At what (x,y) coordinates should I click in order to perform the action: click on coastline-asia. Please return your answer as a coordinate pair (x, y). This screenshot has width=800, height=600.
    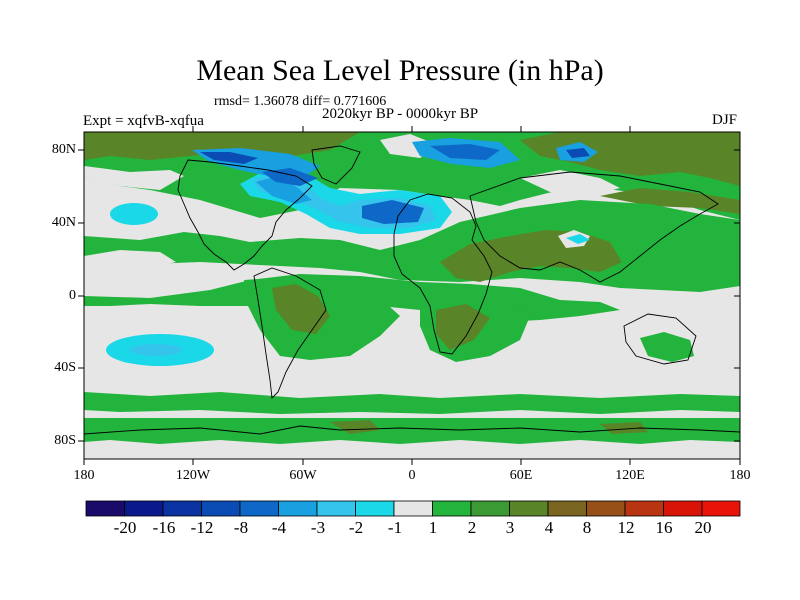
    Looking at the image, I should click on (594, 227).